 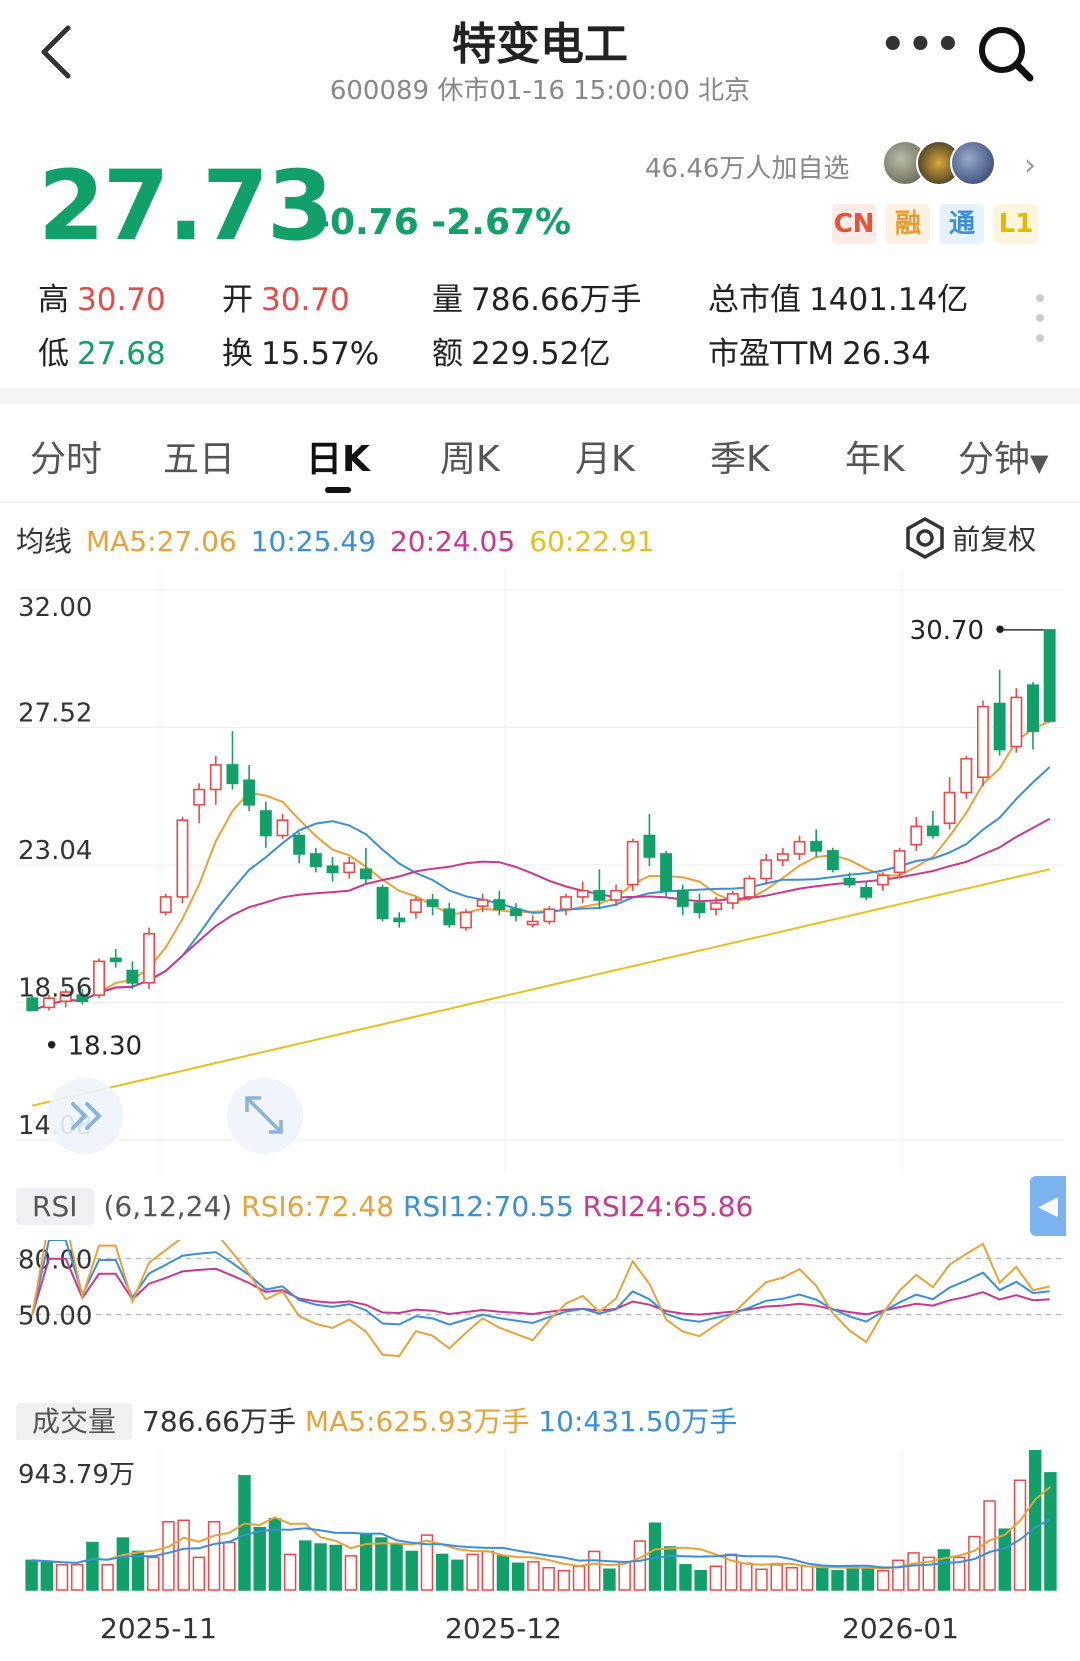 I want to click on back-arrow-icon, so click(x=55, y=52).